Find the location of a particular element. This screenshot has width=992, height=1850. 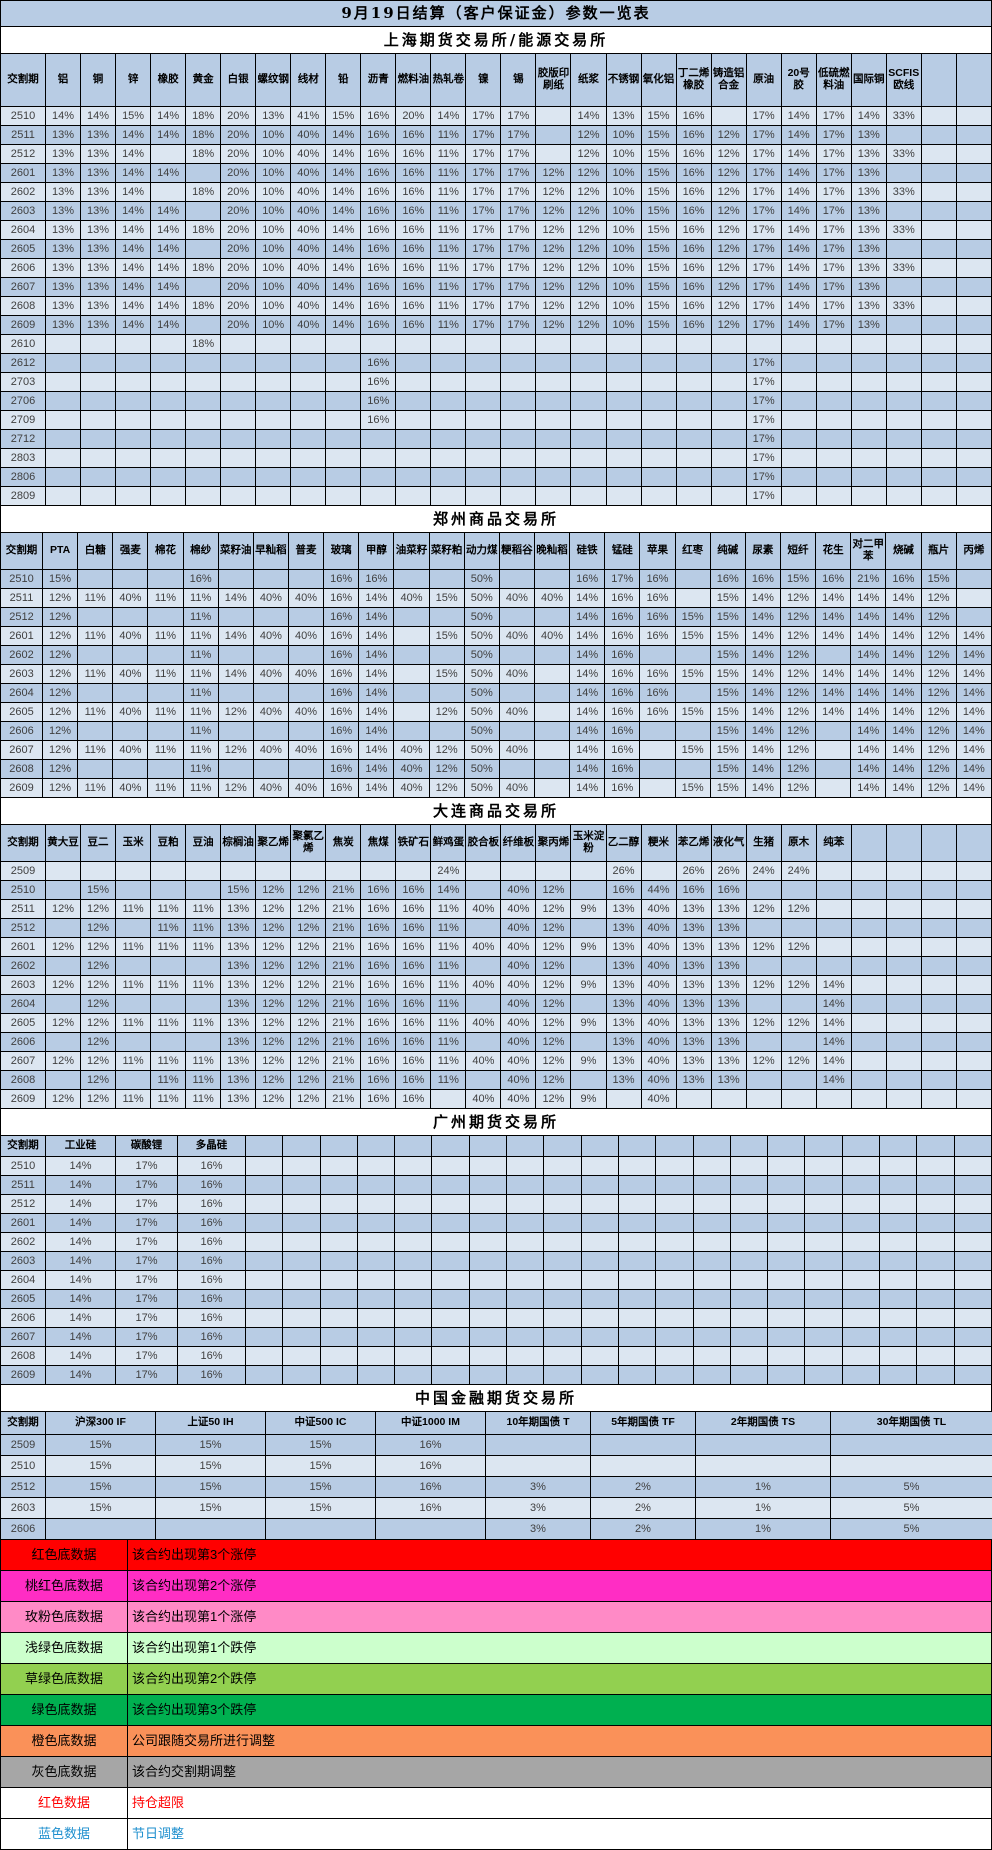

delivery-period-cell: 2607 is located at coordinates (23, 287).